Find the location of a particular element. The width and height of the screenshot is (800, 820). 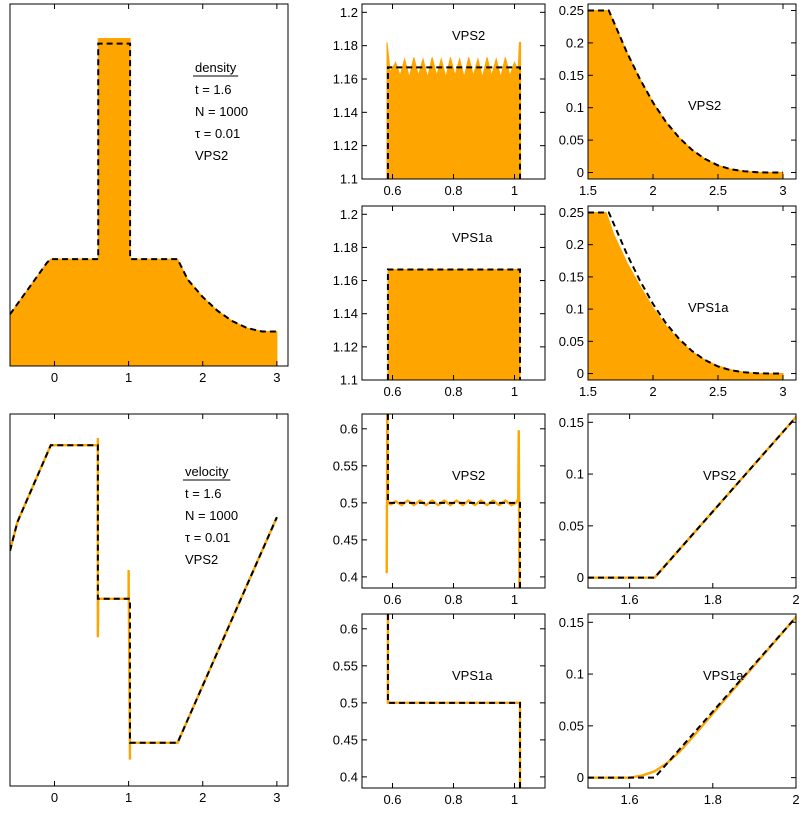

x-tick-label: 1.6 is located at coordinates (630, 799).